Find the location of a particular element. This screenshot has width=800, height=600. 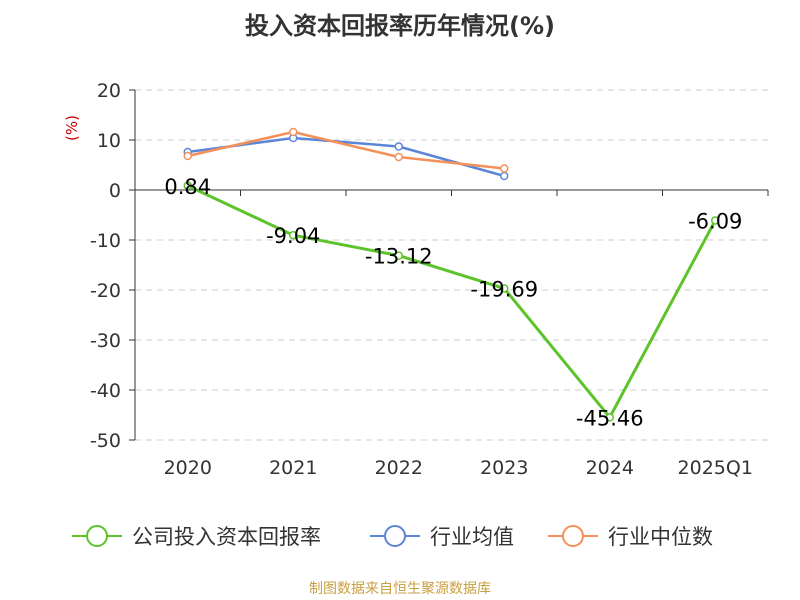

legend: 公司投入资本回报率 行业均值 行业中位数 is located at coordinates (392, 537).